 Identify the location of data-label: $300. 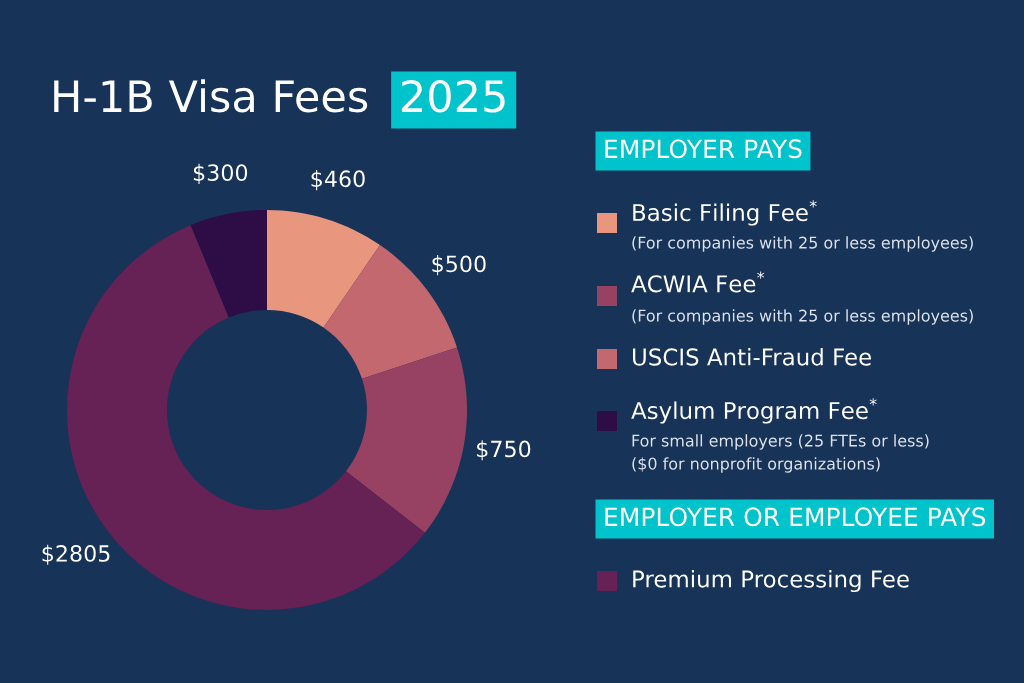
(220, 173).